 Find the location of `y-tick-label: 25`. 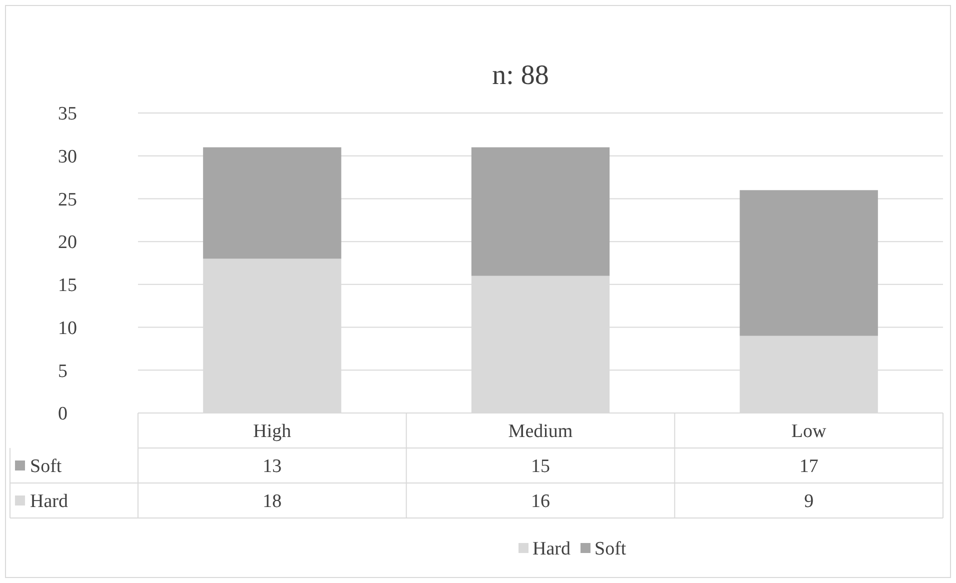

y-tick-label: 25 is located at coordinates (67, 199).